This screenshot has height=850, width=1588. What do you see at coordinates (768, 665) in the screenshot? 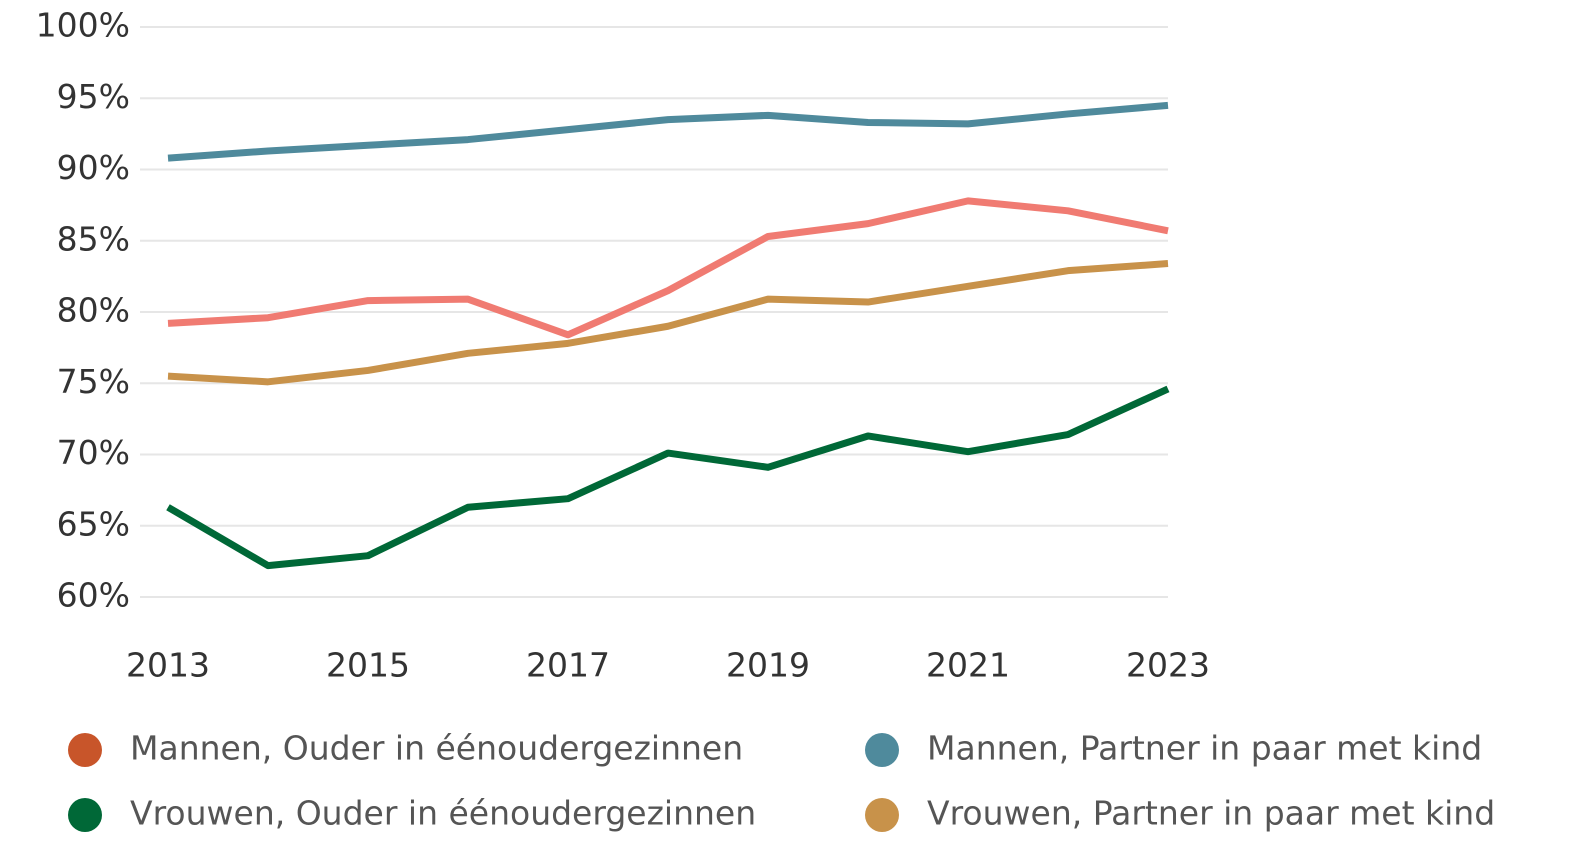
I see `x-tick-label: 2019` at bounding box center [768, 665].